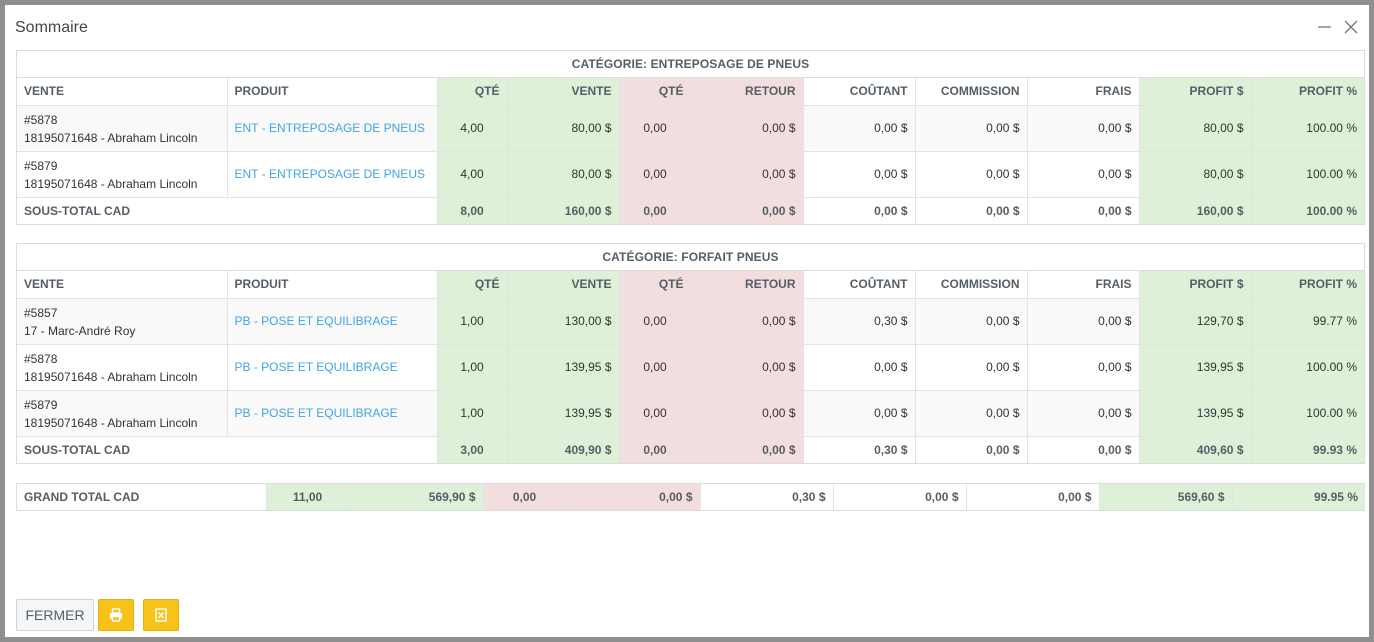 This screenshot has width=1374, height=642. What do you see at coordinates (308, 497) in the screenshot?
I see `grand-total-qte: 11,00` at bounding box center [308, 497].